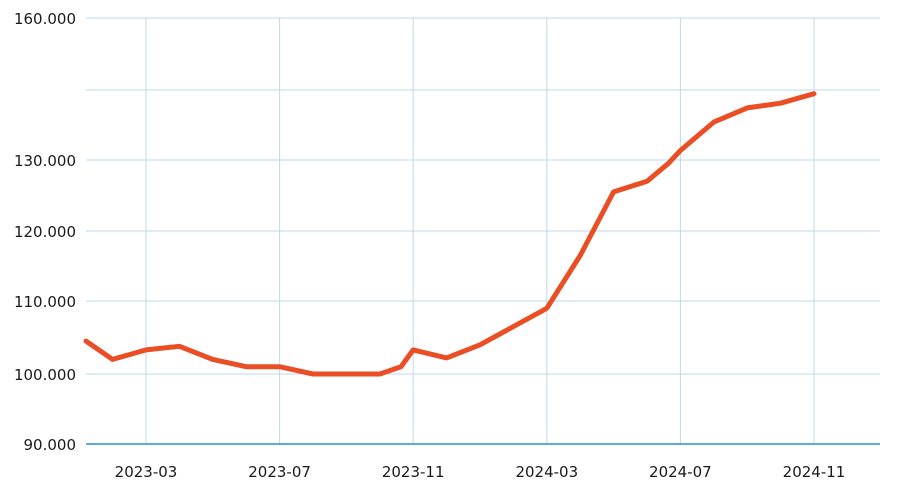  Describe the element at coordinates (814, 472) in the screenshot. I see `x-tick-label: 2024-11` at that location.